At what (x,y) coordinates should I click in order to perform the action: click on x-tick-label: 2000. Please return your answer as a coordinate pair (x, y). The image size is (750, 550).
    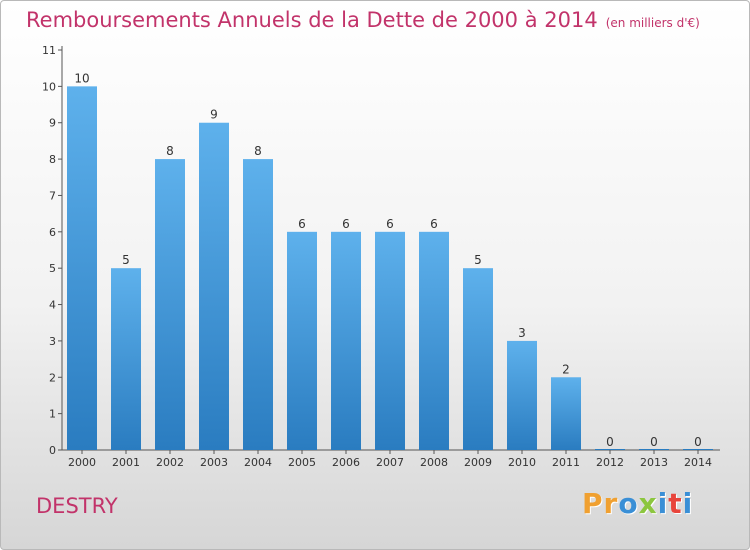
    Looking at the image, I should click on (82, 462).